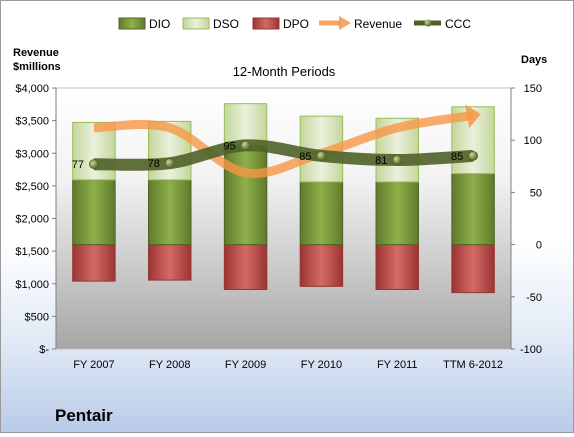  I want to click on right-axis-title: Days, so click(534, 60).